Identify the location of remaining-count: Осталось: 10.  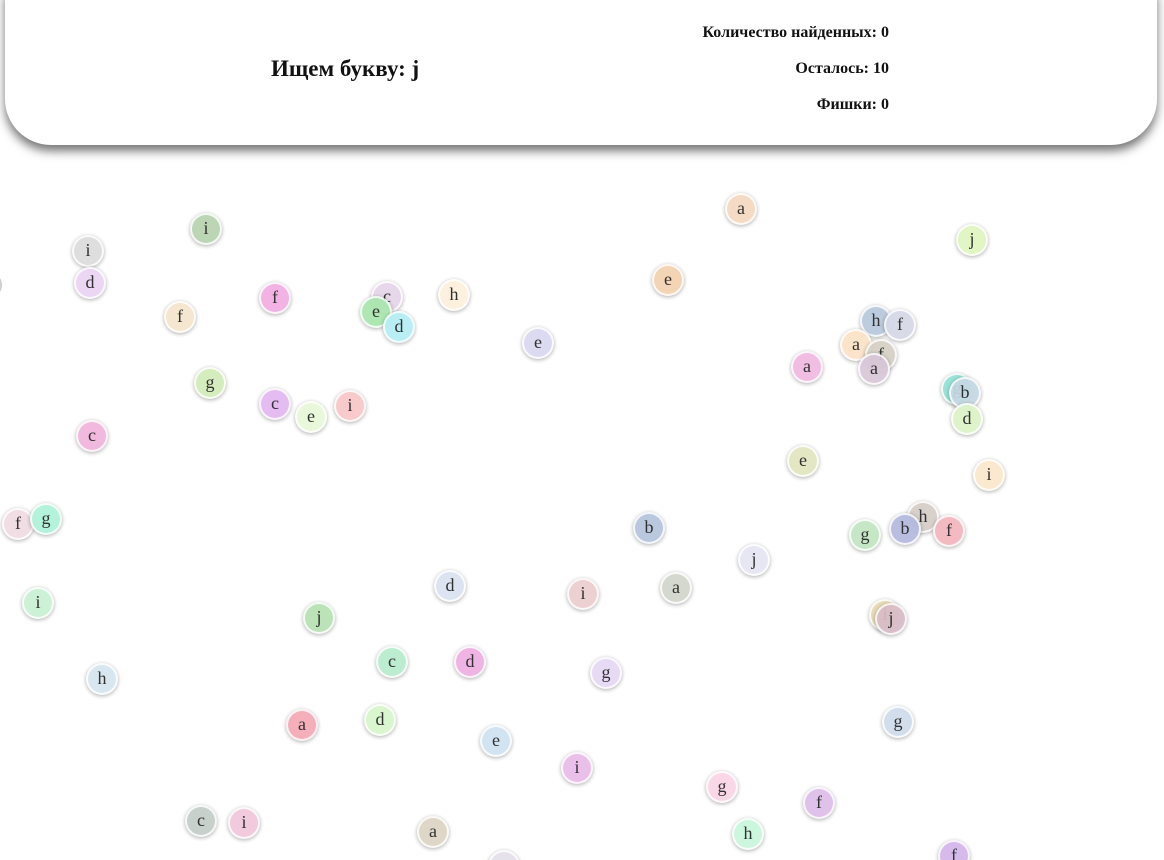
(842, 68).